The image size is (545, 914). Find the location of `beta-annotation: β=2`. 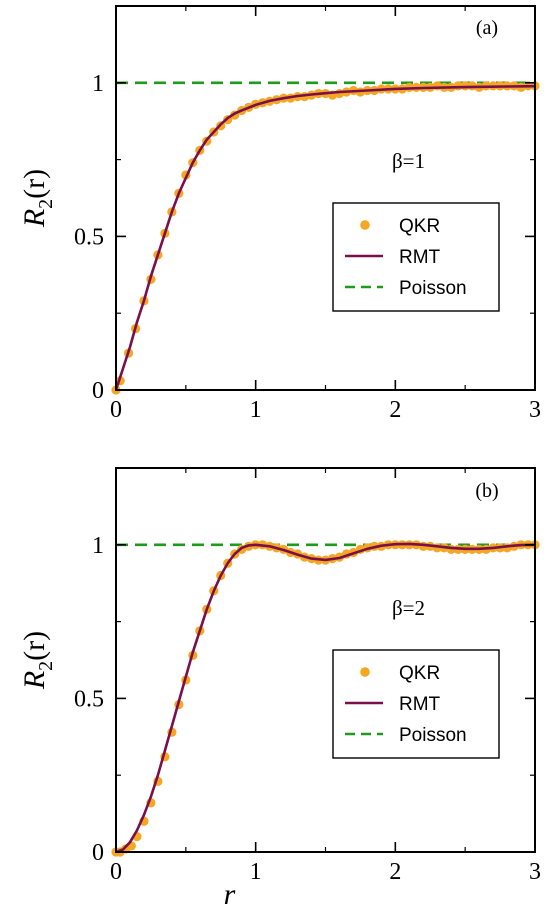

beta-annotation: β=2 is located at coordinates (408, 608).